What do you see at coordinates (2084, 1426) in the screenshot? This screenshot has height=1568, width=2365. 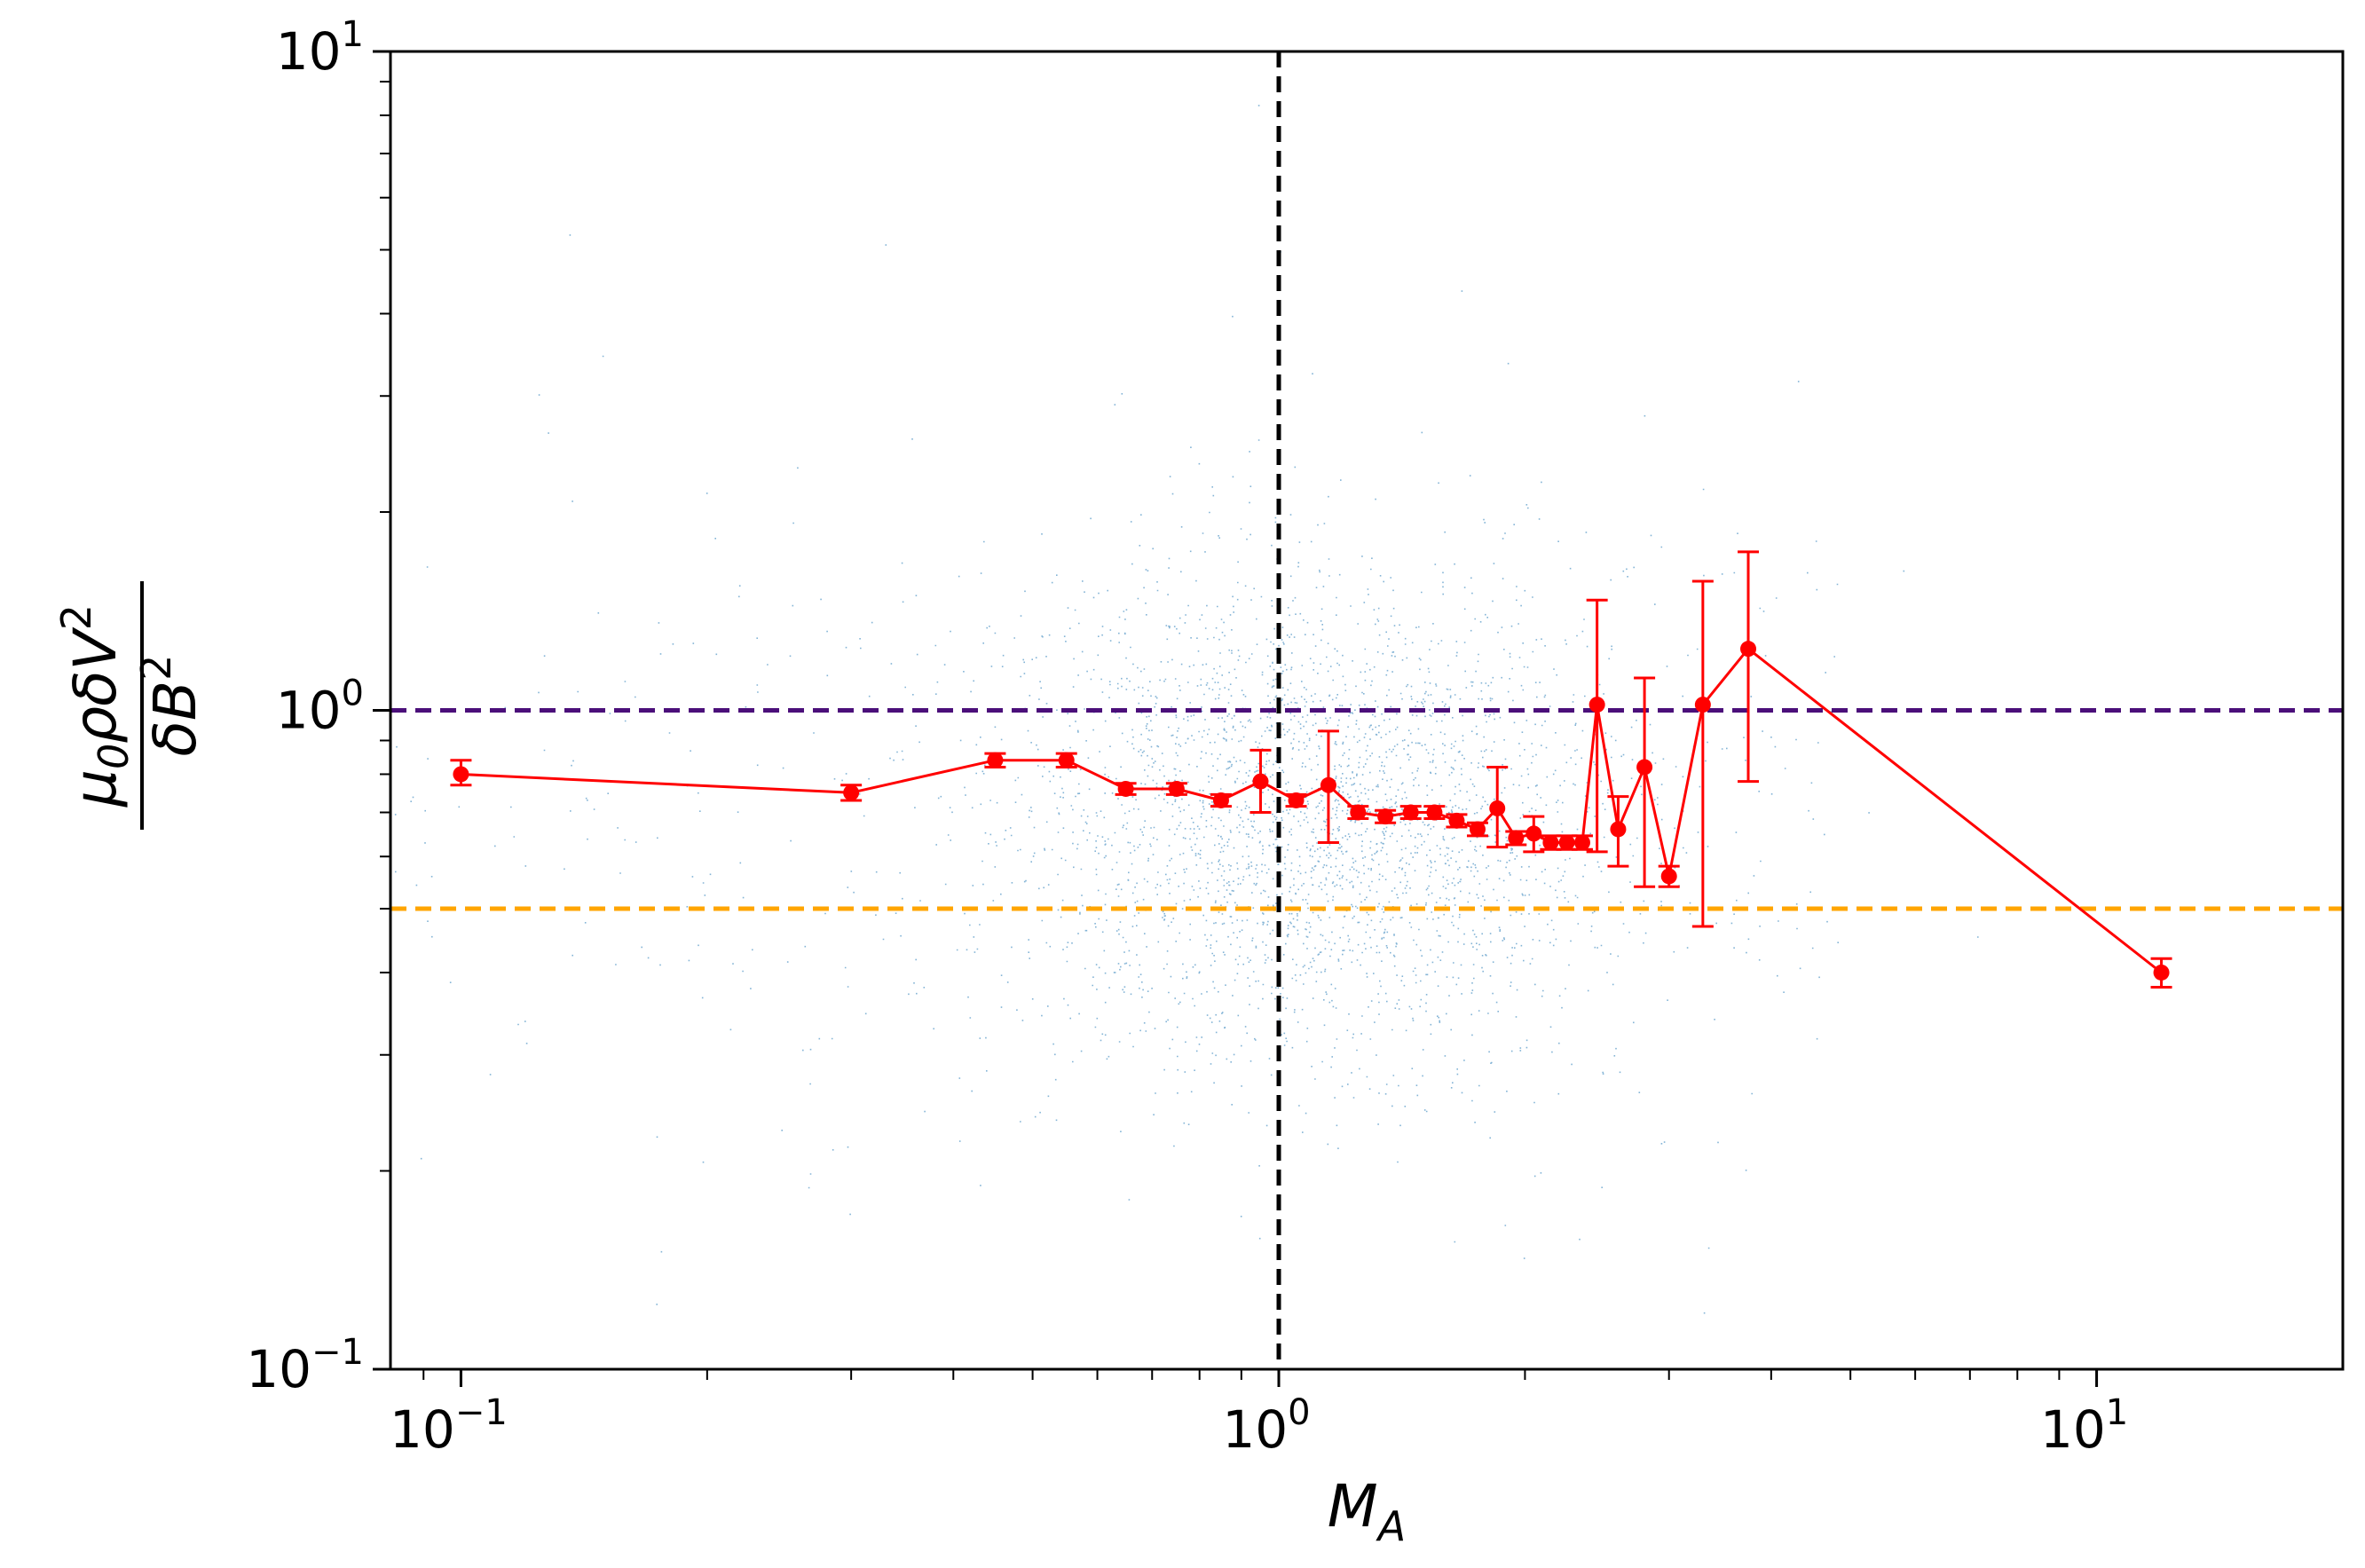 I see `x-tick-label: 10¹` at bounding box center [2084, 1426].